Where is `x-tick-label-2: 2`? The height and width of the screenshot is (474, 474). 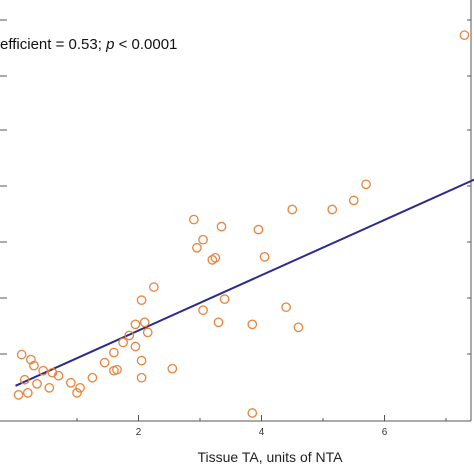 x-tick-label-2: 2 is located at coordinates (139, 432).